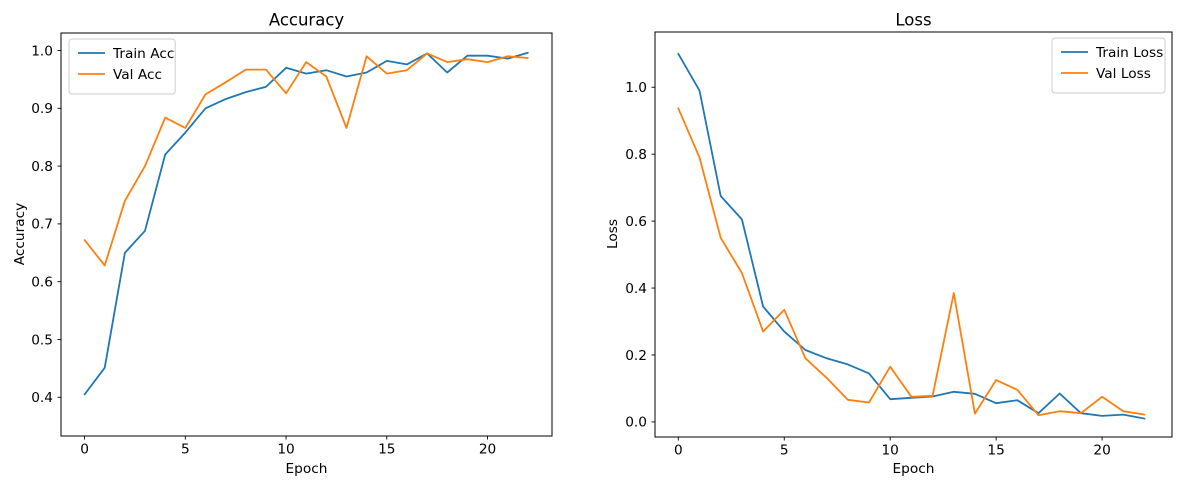  I want to click on loss-x-tick-label: 5, so click(784, 451).